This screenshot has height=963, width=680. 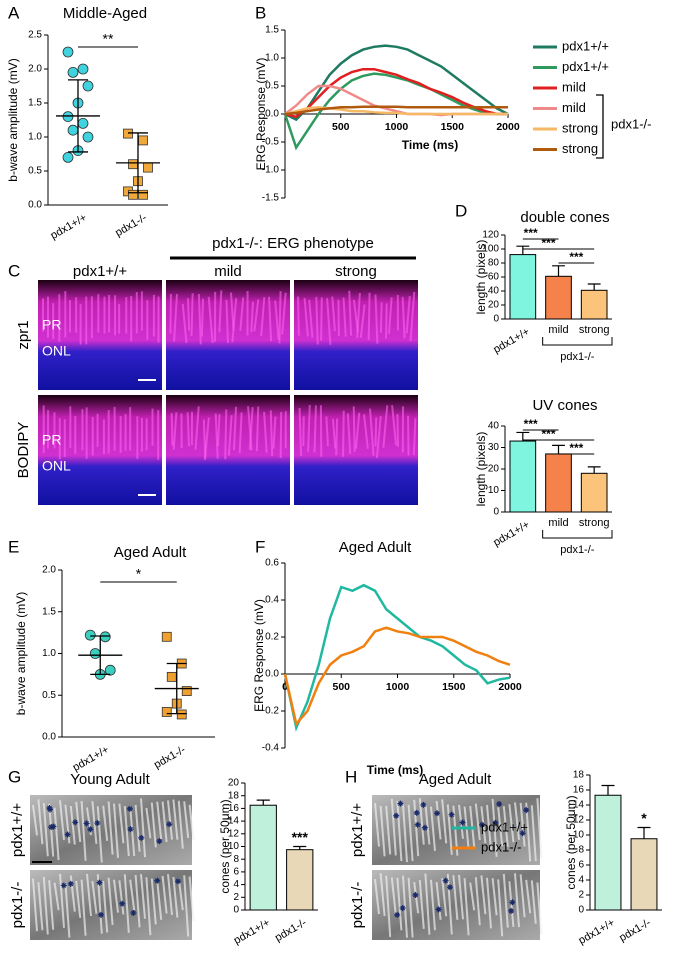 What do you see at coordinates (285, 687) in the screenshot?
I see `x-tick-label: 0` at bounding box center [285, 687].